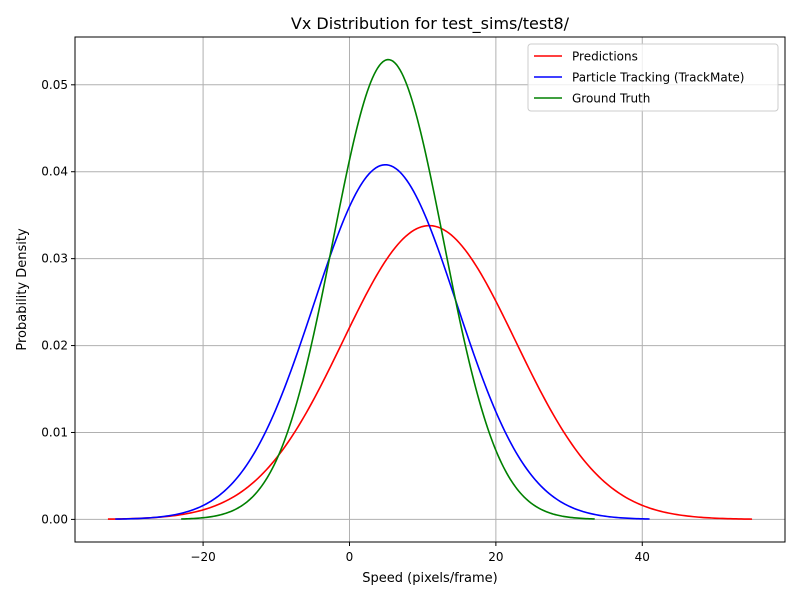 This screenshot has height=600, width=800. What do you see at coordinates (658, 78) in the screenshot?
I see `legend-label-particle-tracking-trackmate: Particle Tracking (TrackMate)` at bounding box center [658, 78].